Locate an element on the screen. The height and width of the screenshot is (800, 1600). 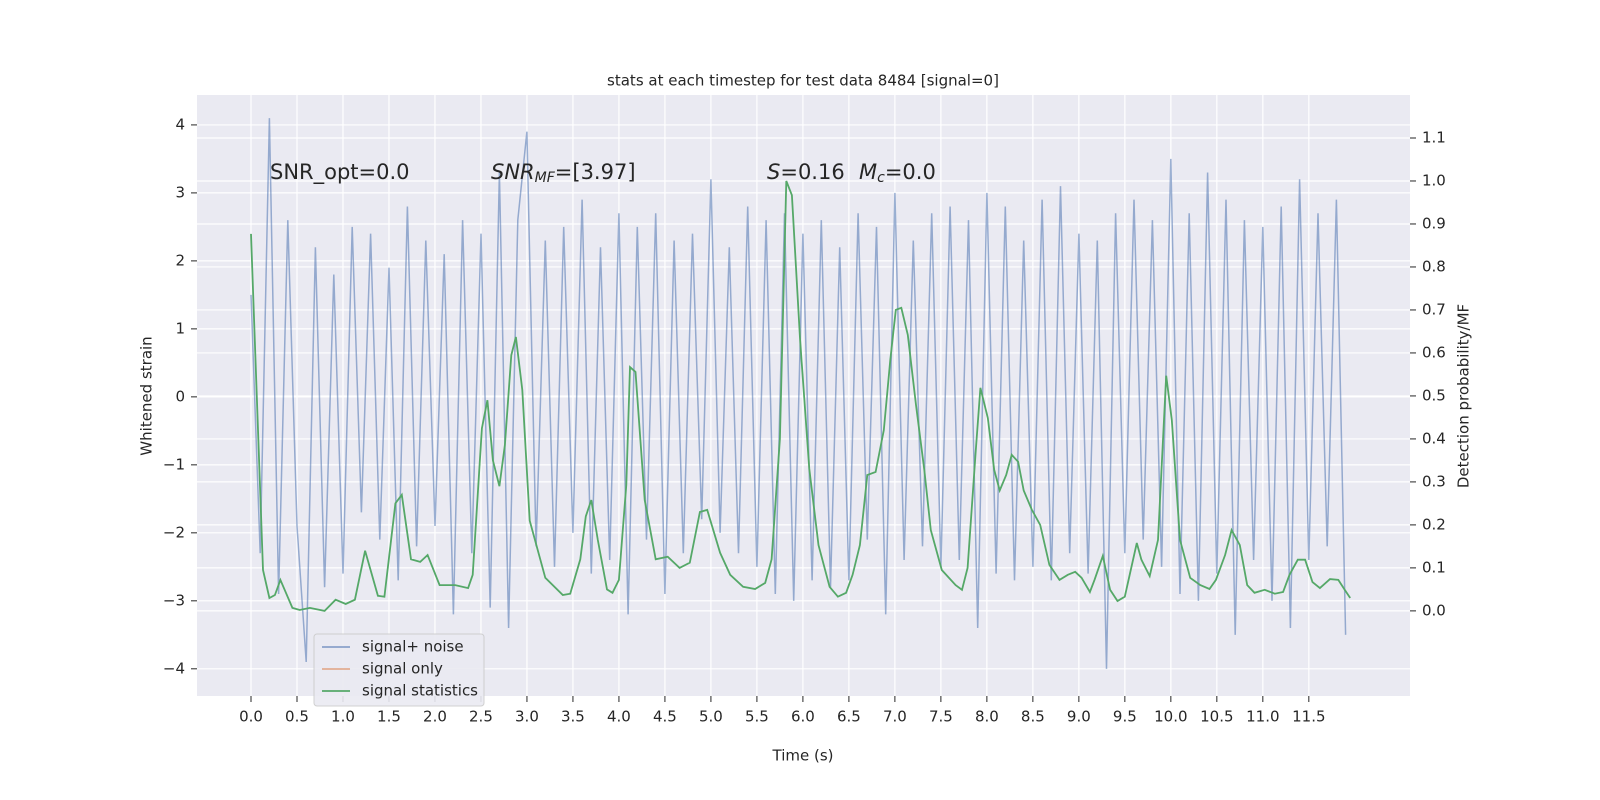
x-tick-label: 6.0 is located at coordinates (803, 717).